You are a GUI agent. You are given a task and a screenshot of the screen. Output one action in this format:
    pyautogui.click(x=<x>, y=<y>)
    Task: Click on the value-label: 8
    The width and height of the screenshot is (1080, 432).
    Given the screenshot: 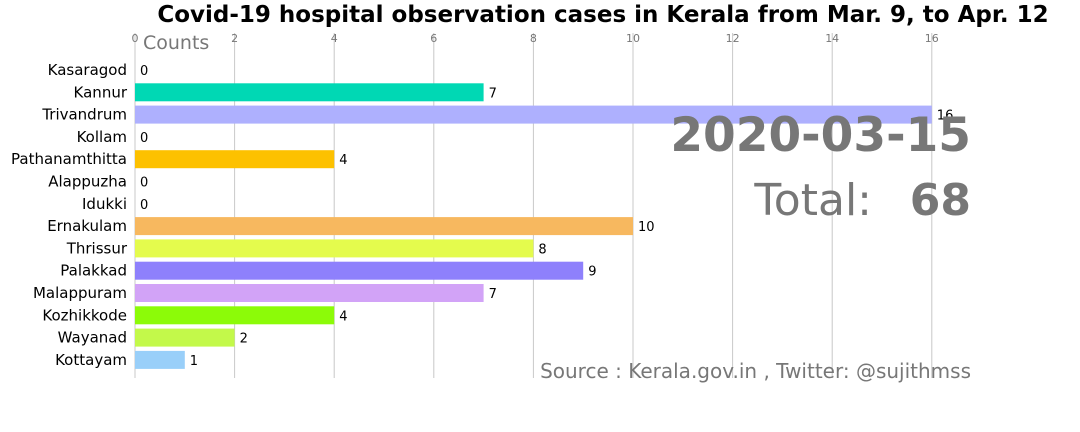 What is the action you would take?
    pyautogui.click(x=542, y=249)
    